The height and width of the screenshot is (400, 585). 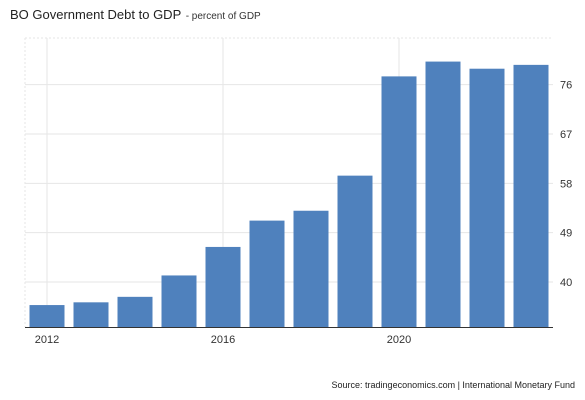 What do you see at coordinates (179, 301) in the screenshot?
I see `bar-2015` at bounding box center [179, 301].